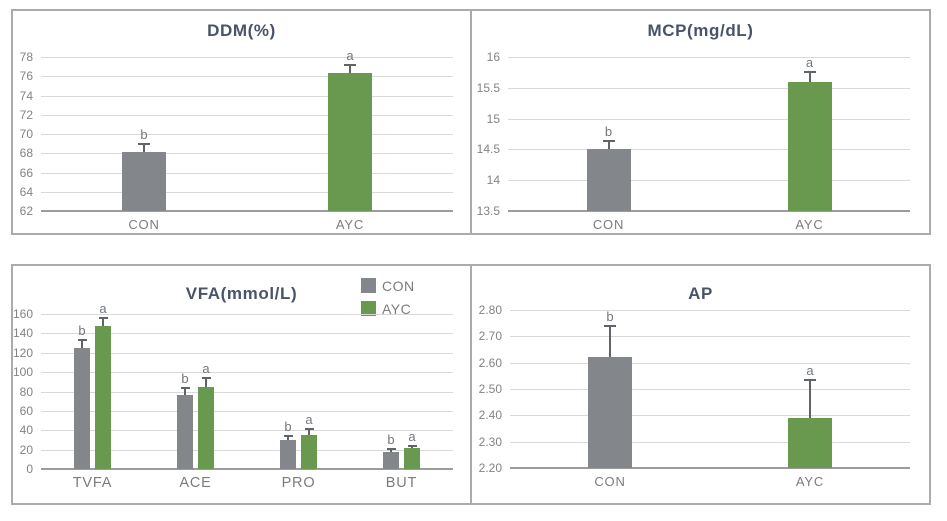  Describe the element at coordinates (23, 333) in the screenshot. I see `y-tick-label: 140` at that location.